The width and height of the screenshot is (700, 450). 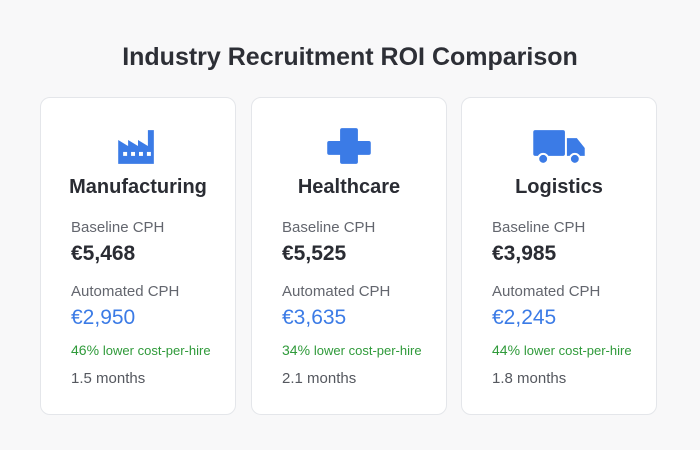 I want to click on payback: 2.1 months, so click(x=319, y=378).